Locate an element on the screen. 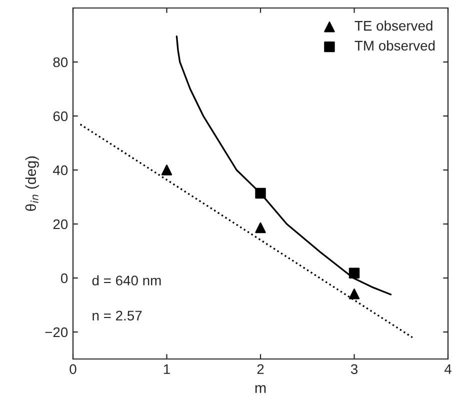 Image resolution: width=453 pixels, height=416 pixels. legend-label: TM observed is located at coordinates (394, 45).